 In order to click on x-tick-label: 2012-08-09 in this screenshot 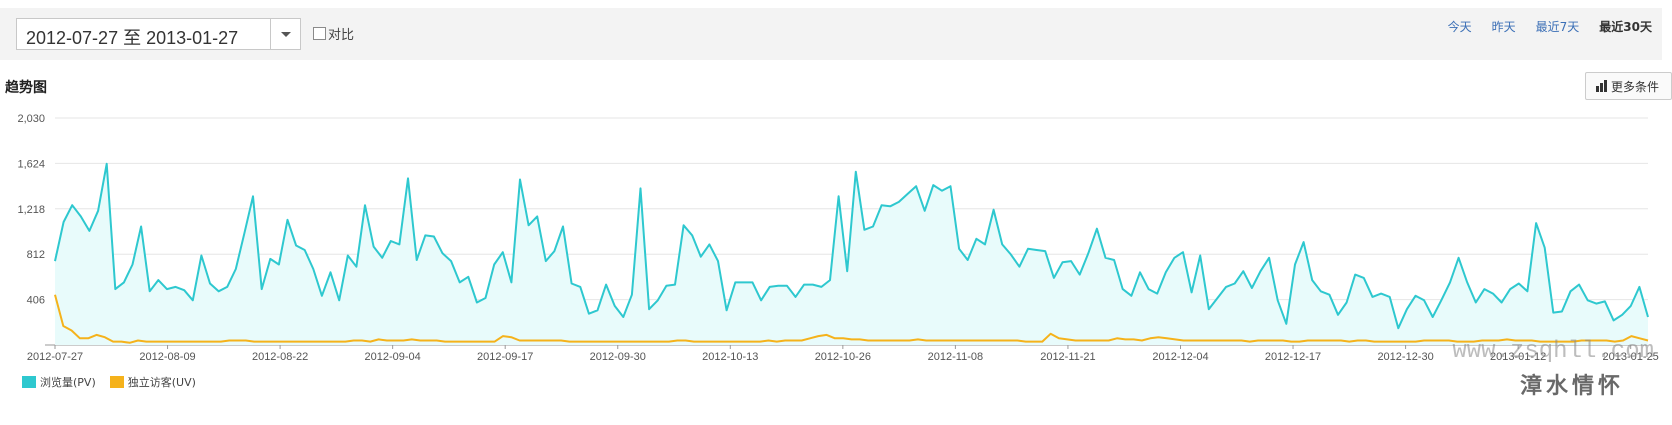, I will do `click(167, 357)`.